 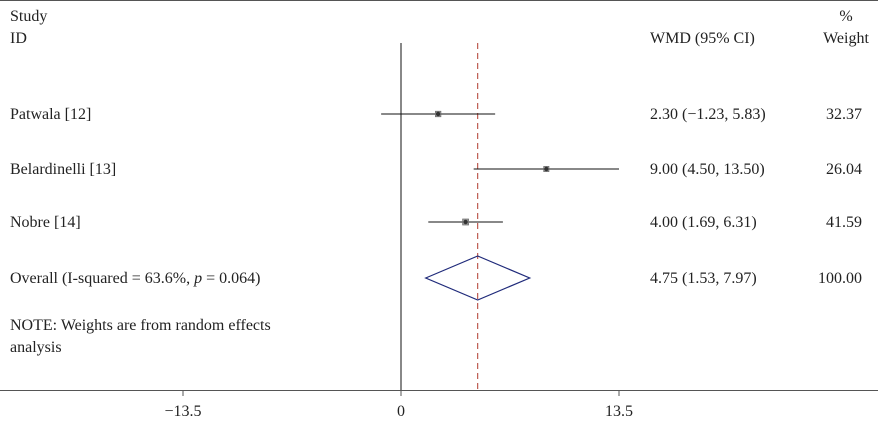 I want to click on header-id-line2: ID, so click(x=18, y=38).